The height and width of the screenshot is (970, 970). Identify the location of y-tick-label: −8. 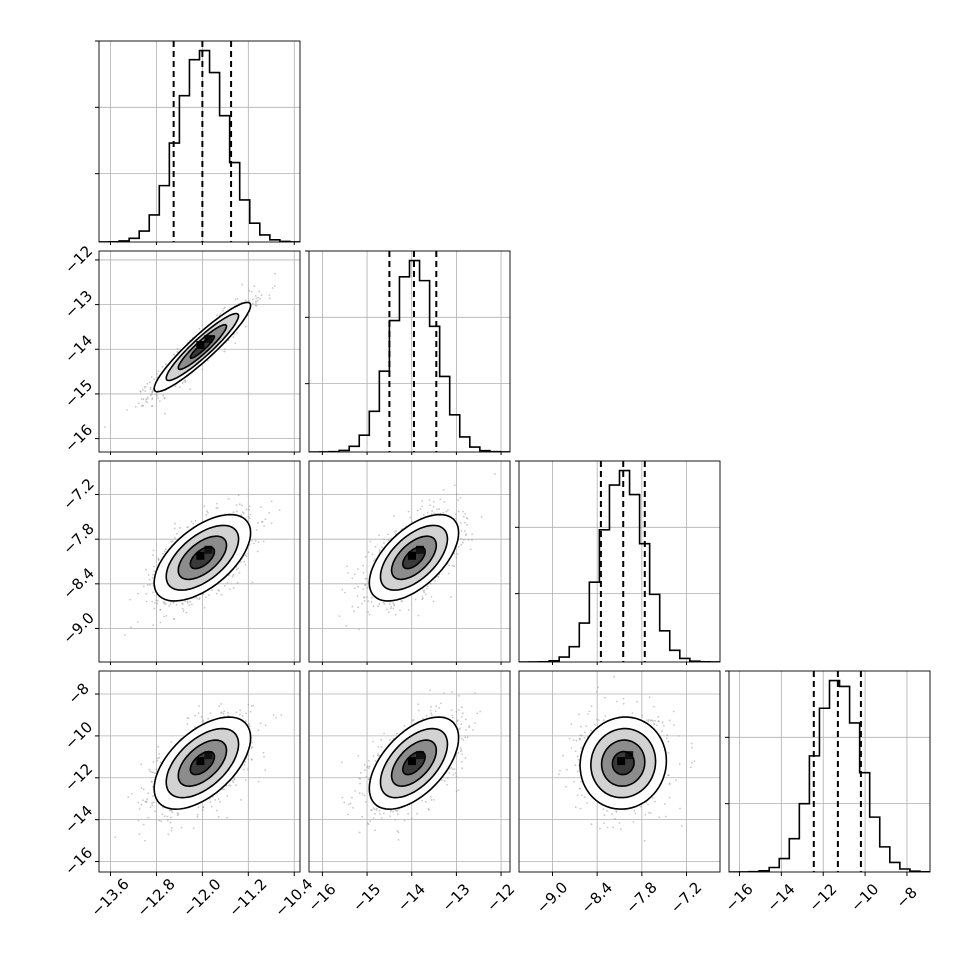
(78, 693).